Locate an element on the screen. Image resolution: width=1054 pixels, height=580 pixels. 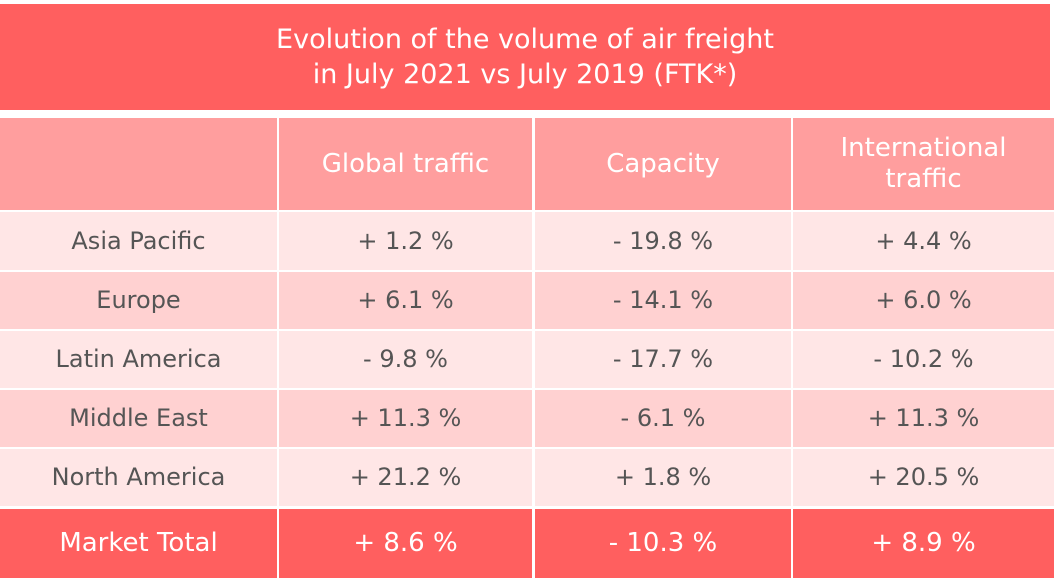
table-cell: + 20.5 % is located at coordinates (923, 477).